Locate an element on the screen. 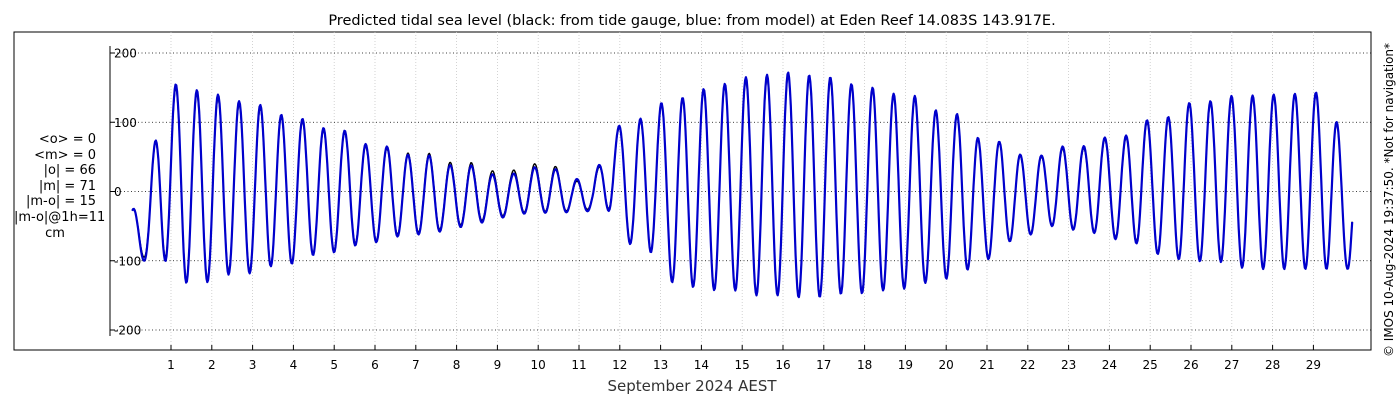 This screenshot has height=400, width=1400. x-tick-label: 8 is located at coordinates (457, 365).